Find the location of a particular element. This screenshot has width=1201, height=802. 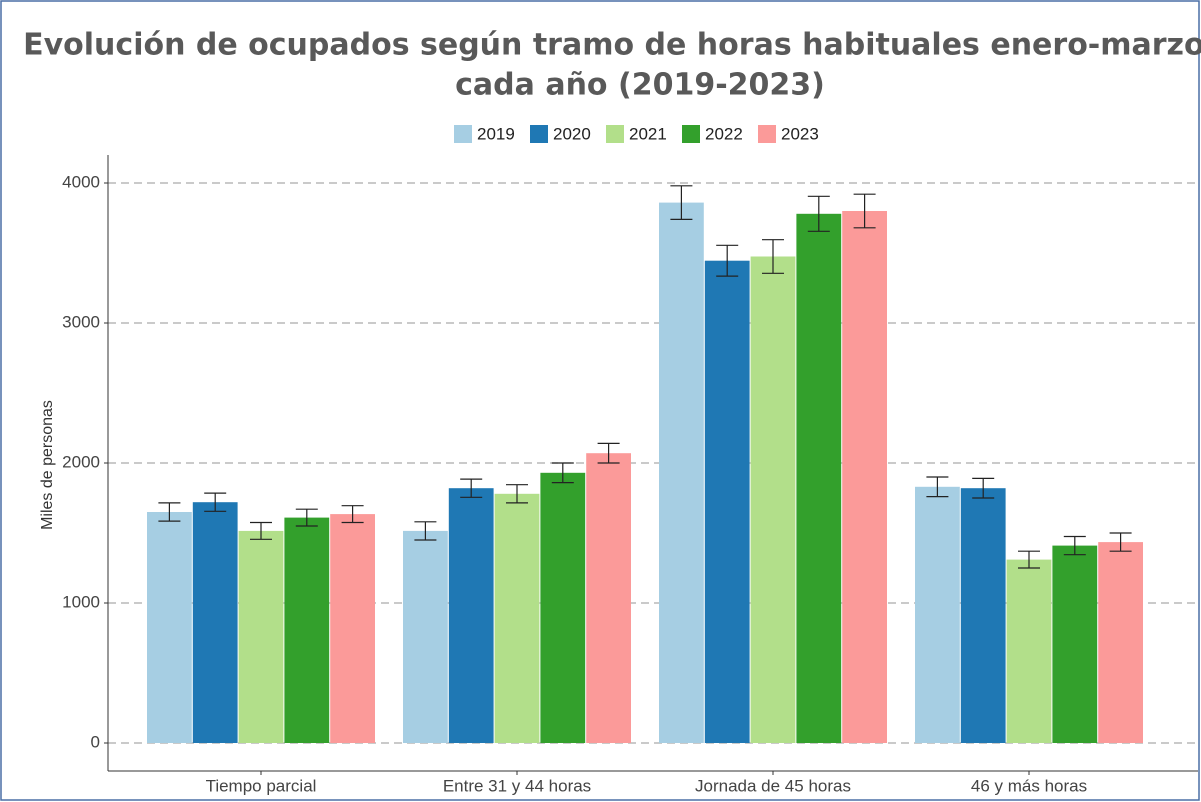

y-tick-label: 3000 is located at coordinates (81, 321).